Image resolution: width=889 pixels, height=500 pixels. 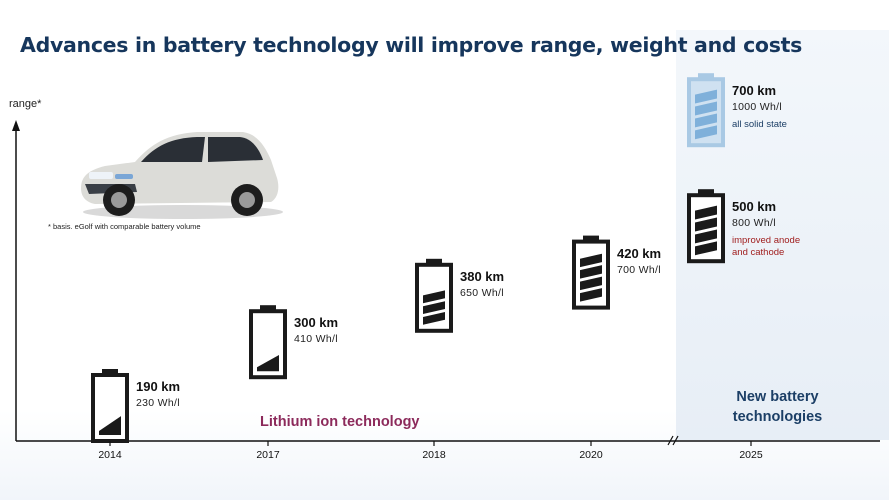 I want to click on point-label-3: 420 km 700 Wh/l, so click(x=639, y=261).